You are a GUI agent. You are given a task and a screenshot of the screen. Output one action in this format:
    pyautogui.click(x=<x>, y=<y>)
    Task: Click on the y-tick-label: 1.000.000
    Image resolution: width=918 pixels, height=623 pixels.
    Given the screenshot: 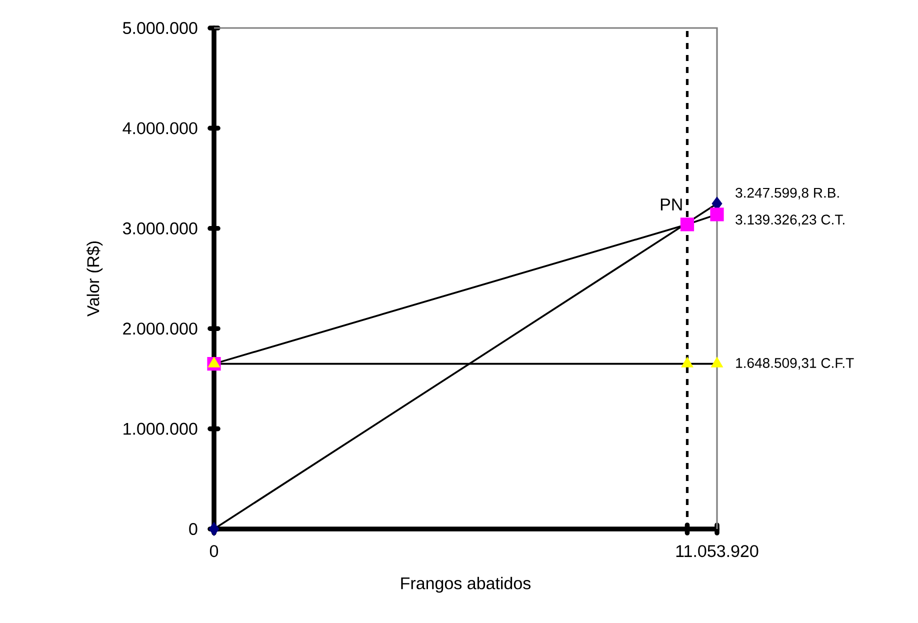 What is the action you would take?
    pyautogui.click(x=161, y=428)
    